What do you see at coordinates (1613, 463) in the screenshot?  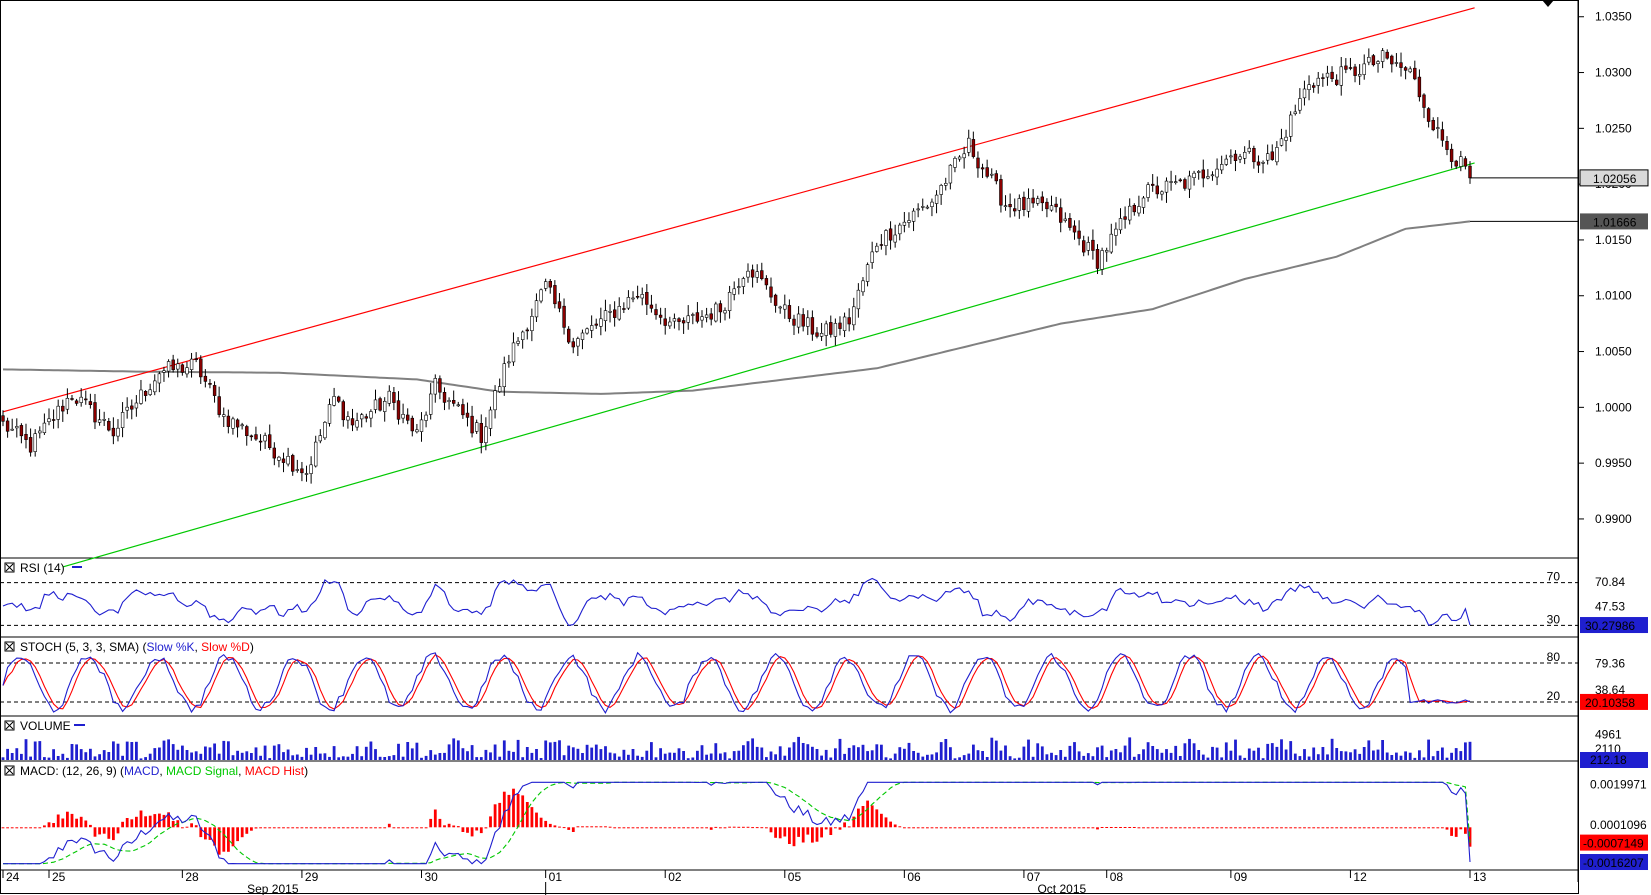 I see `price-tick-label: 0.9950` at bounding box center [1613, 463].